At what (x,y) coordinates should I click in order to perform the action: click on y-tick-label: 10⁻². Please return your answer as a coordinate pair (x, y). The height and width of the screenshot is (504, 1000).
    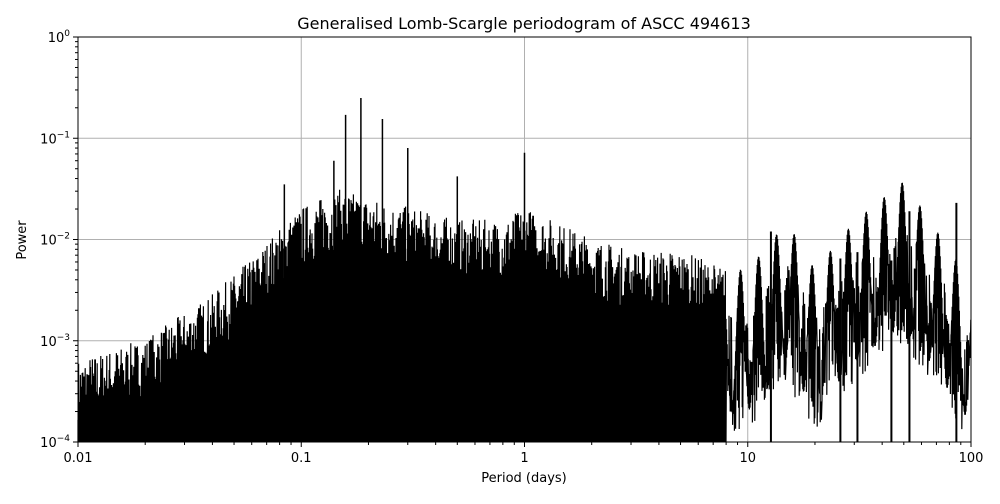
    Looking at the image, I should click on (55, 240).